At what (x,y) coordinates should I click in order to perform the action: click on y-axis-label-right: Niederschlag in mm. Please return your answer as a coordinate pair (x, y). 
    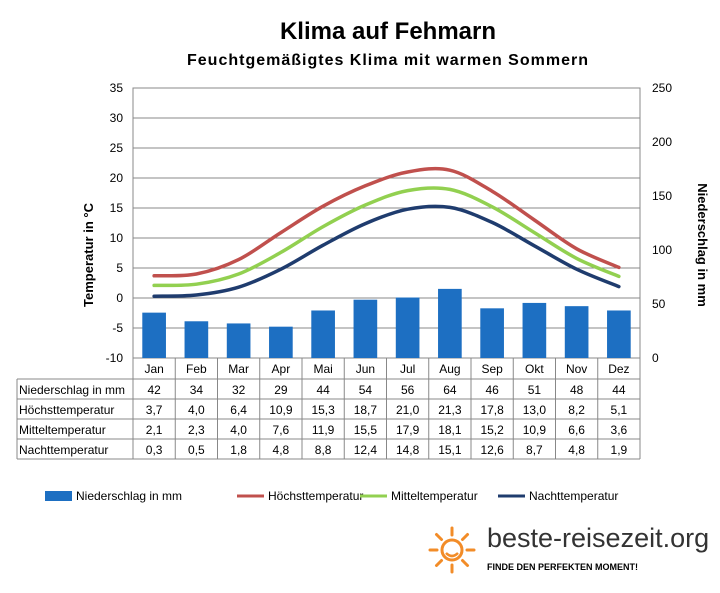
    Looking at the image, I should click on (702, 245).